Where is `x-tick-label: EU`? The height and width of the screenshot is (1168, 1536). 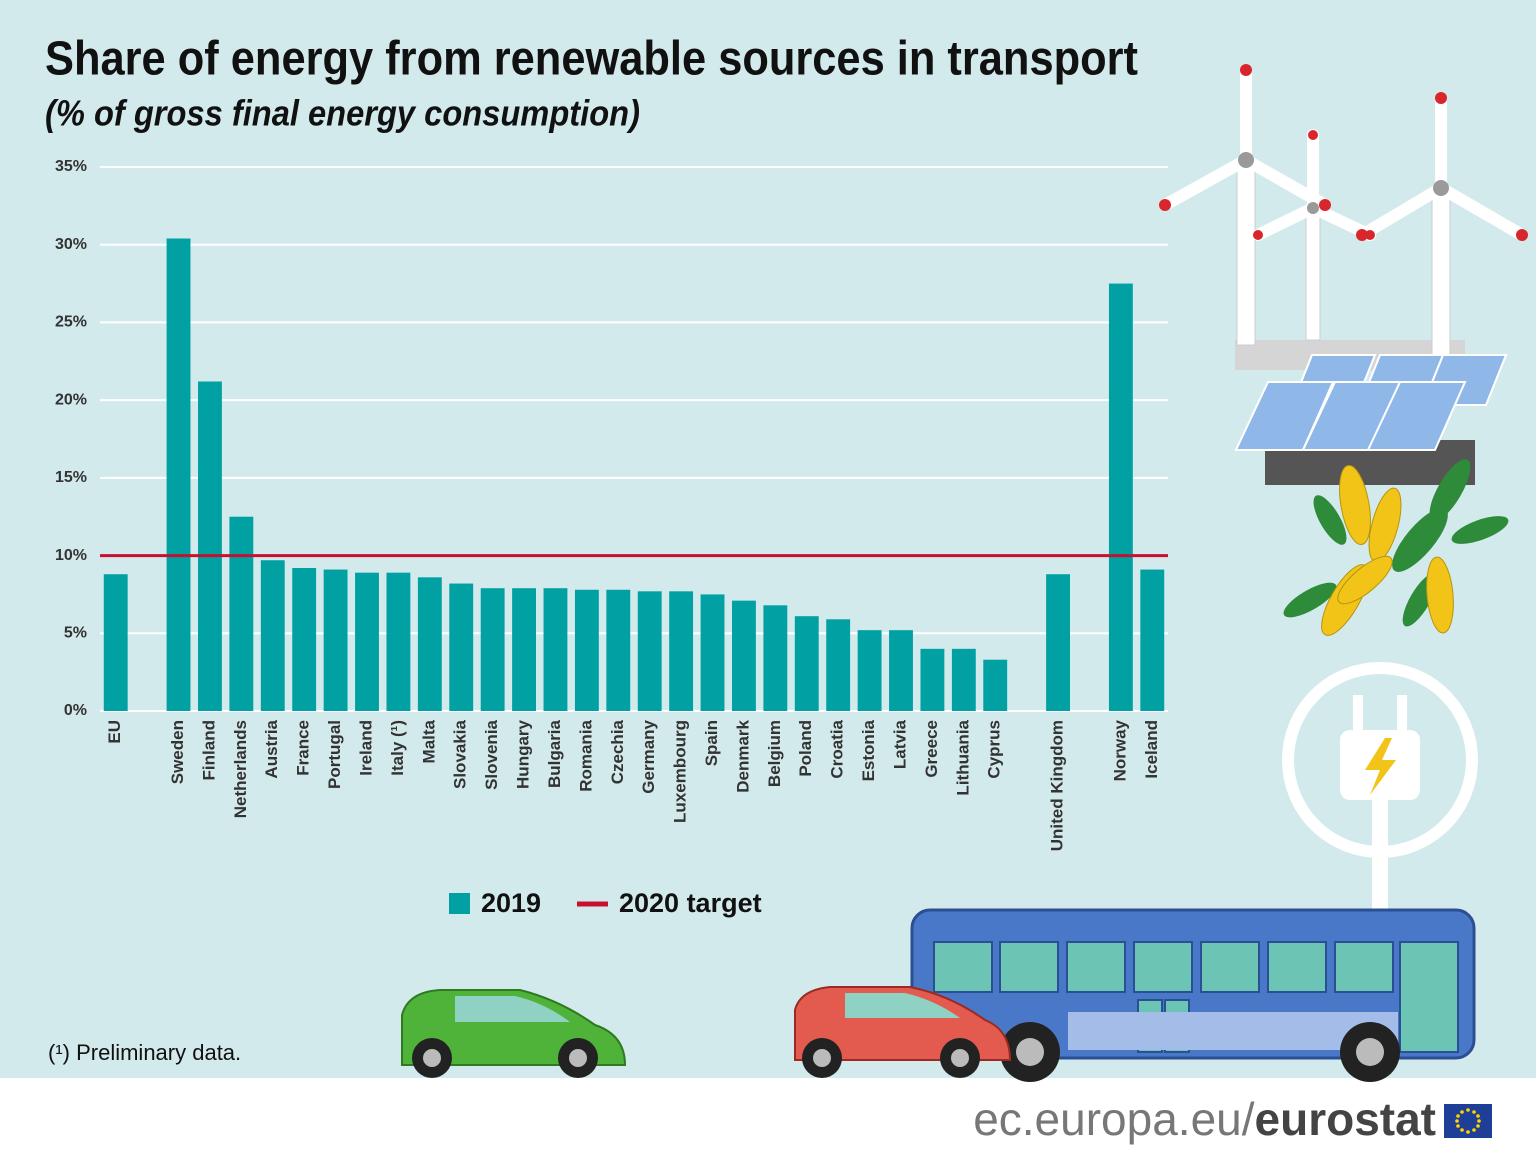 x-tick-label: EU is located at coordinates (114, 732).